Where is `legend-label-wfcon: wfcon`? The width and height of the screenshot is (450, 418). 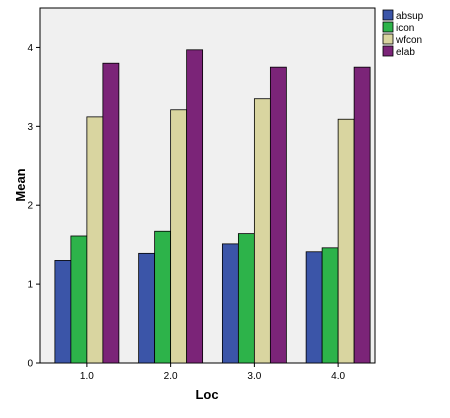 legend-label-wfcon: wfcon is located at coordinates (408, 40).